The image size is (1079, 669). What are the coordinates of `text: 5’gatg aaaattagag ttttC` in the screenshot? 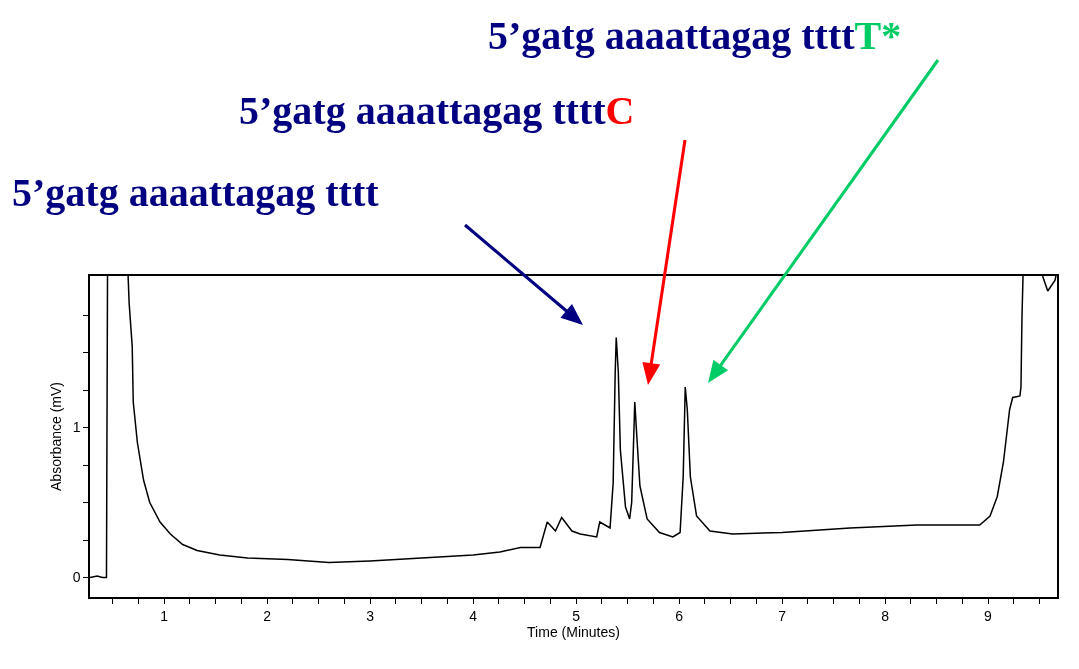 It's located at (437, 110).